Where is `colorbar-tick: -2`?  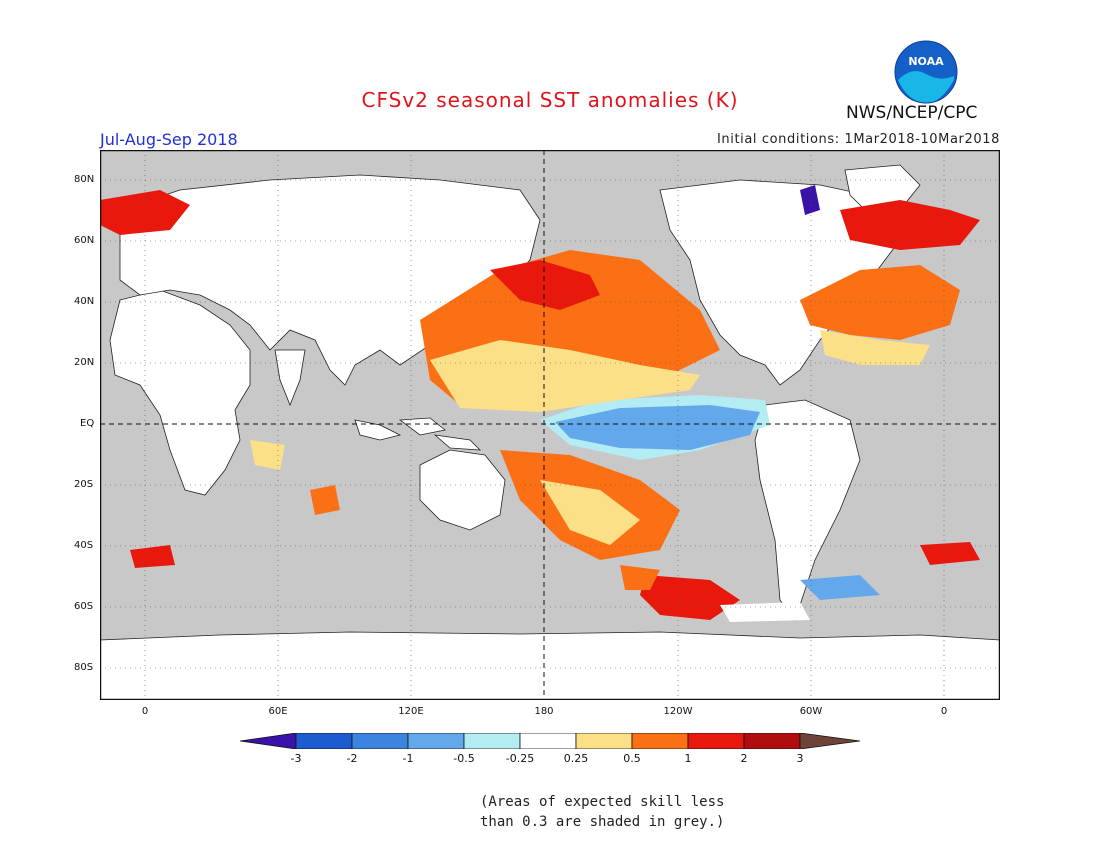
colorbar-tick: -2 is located at coordinates (352, 758).